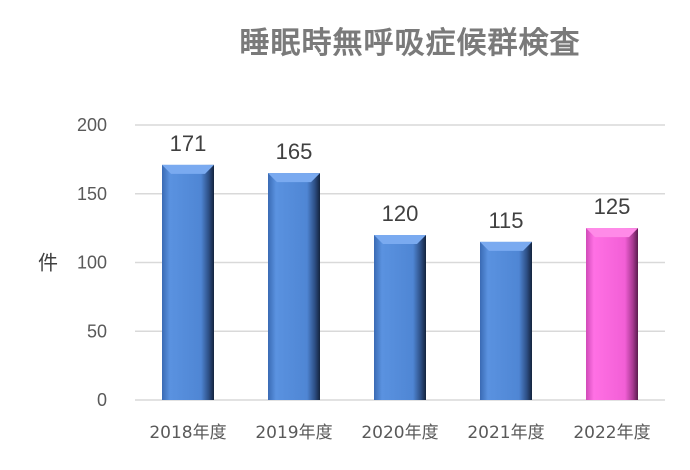 The height and width of the screenshot is (470, 690). What do you see at coordinates (187, 433) in the screenshot?
I see `x-tick-label: 2018年度` at bounding box center [187, 433].